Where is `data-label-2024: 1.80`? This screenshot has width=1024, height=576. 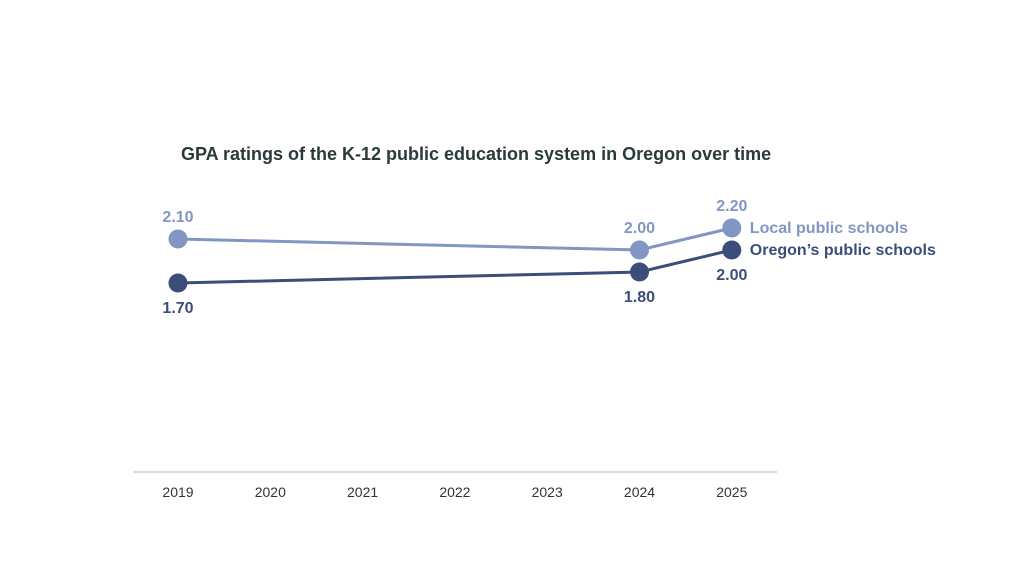 data-label-2024: 1.80 is located at coordinates (639, 297).